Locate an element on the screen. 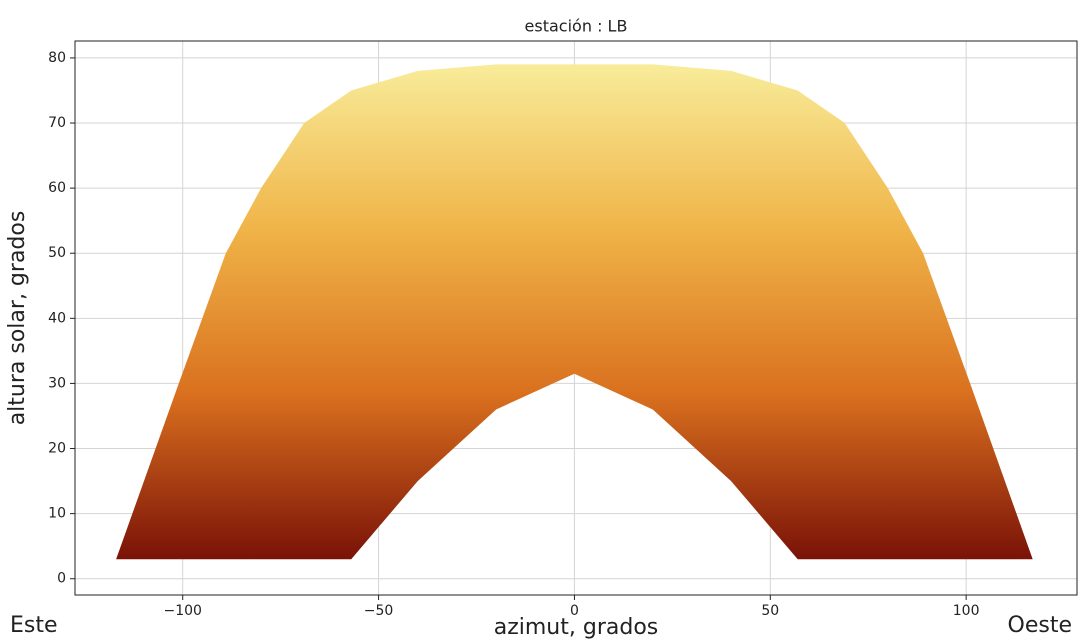 The image size is (1078, 641). x-tick-label: 0 is located at coordinates (574, 611).